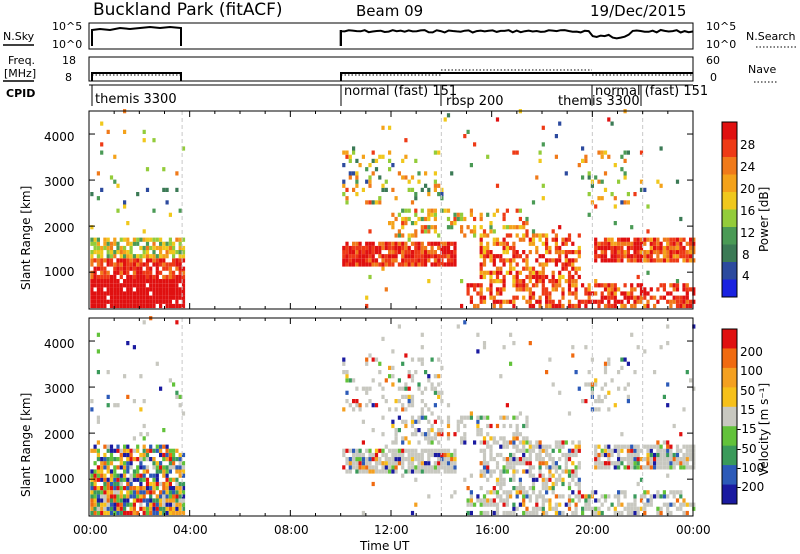 The width and height of the screenshot is (800, 554). Describe the element at coordinates (746, 276) in the screenshot. I see `power-cbar-tick-4: 4` at that location.